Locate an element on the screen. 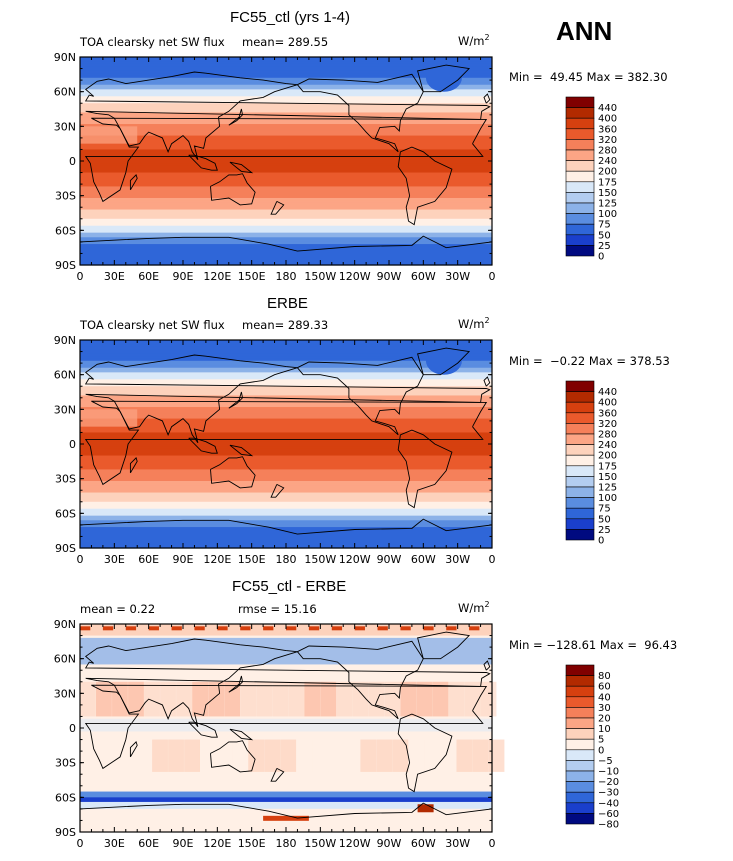 The image size is (733, 861). colorbar-label: 0 is located at coordinates (601, 541).